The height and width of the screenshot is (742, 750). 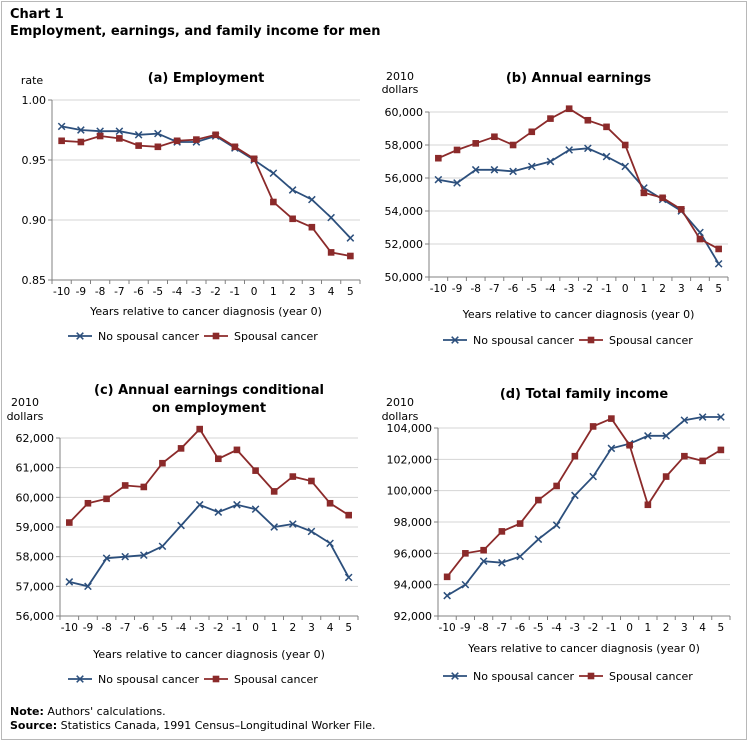 I want to click on note-text: Authors' calculations., so click(x=106, y=711).